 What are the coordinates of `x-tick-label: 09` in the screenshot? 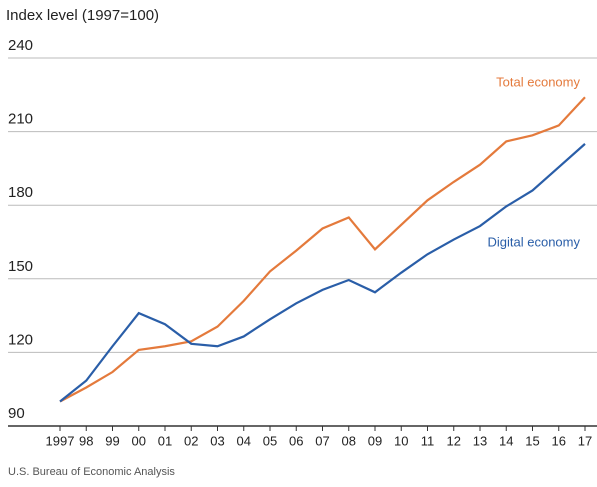 It's located at (375, 440).